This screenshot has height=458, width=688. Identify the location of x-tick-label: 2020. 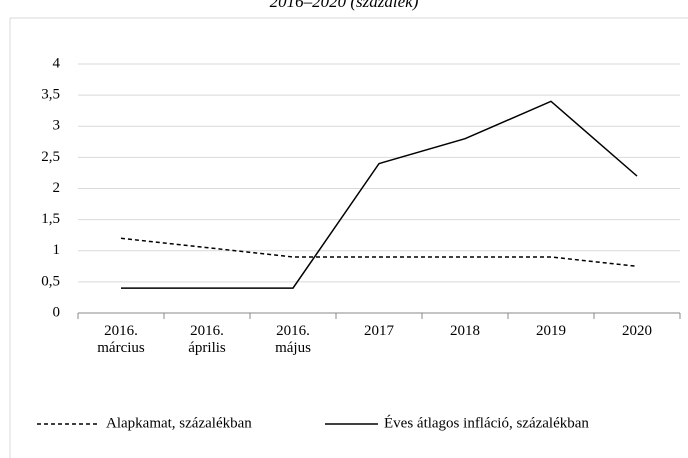
(637, 331).